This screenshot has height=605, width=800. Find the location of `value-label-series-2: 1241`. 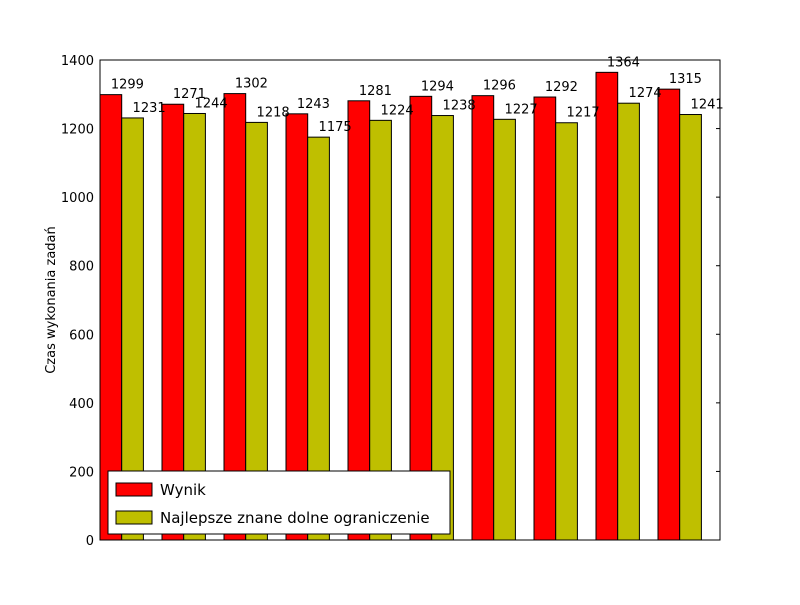

value-label-series-2: 1241 is located at coordinates (707, 105).